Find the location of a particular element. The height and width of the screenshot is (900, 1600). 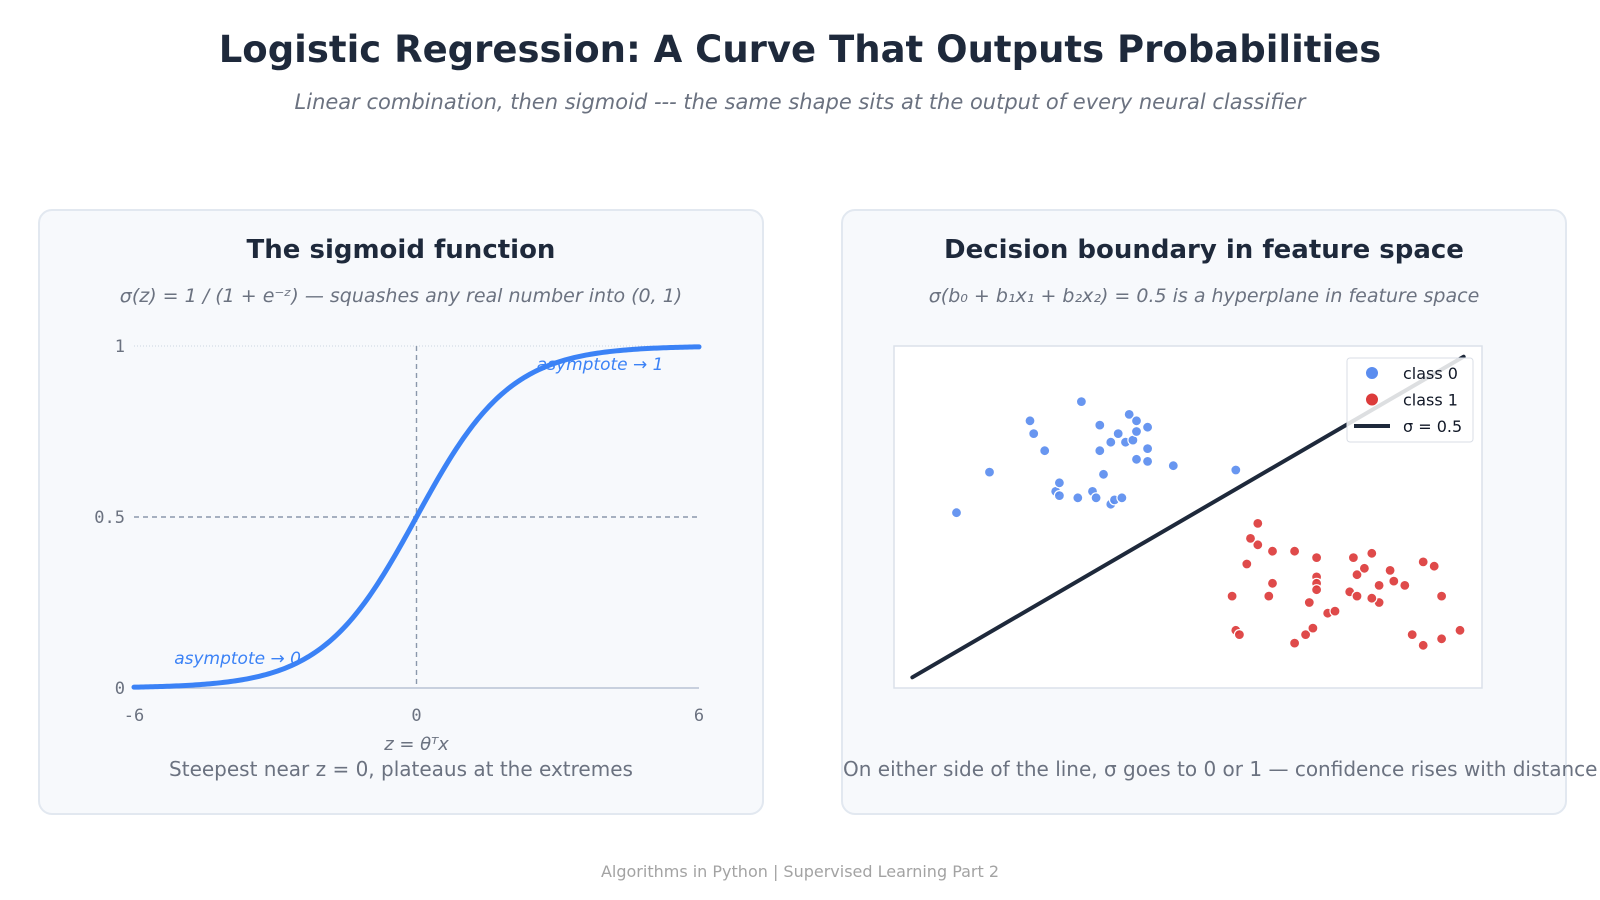

sigmoid-panel-title: The sigmoid function is located at coordinates (401, 250).